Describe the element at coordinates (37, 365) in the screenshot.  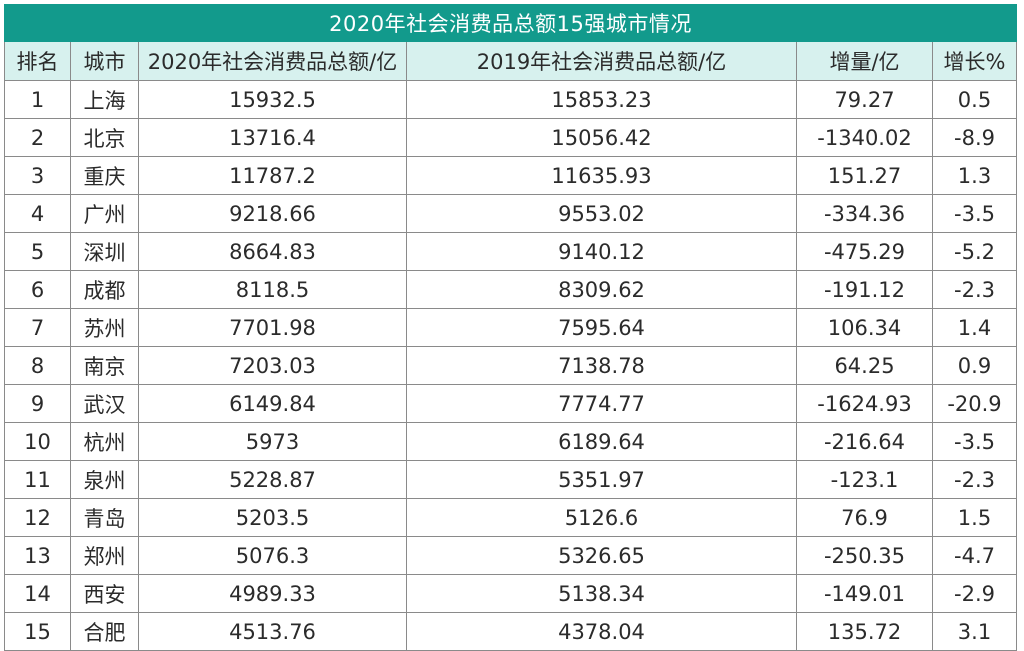
I see `rank-cell: 8` at that location.